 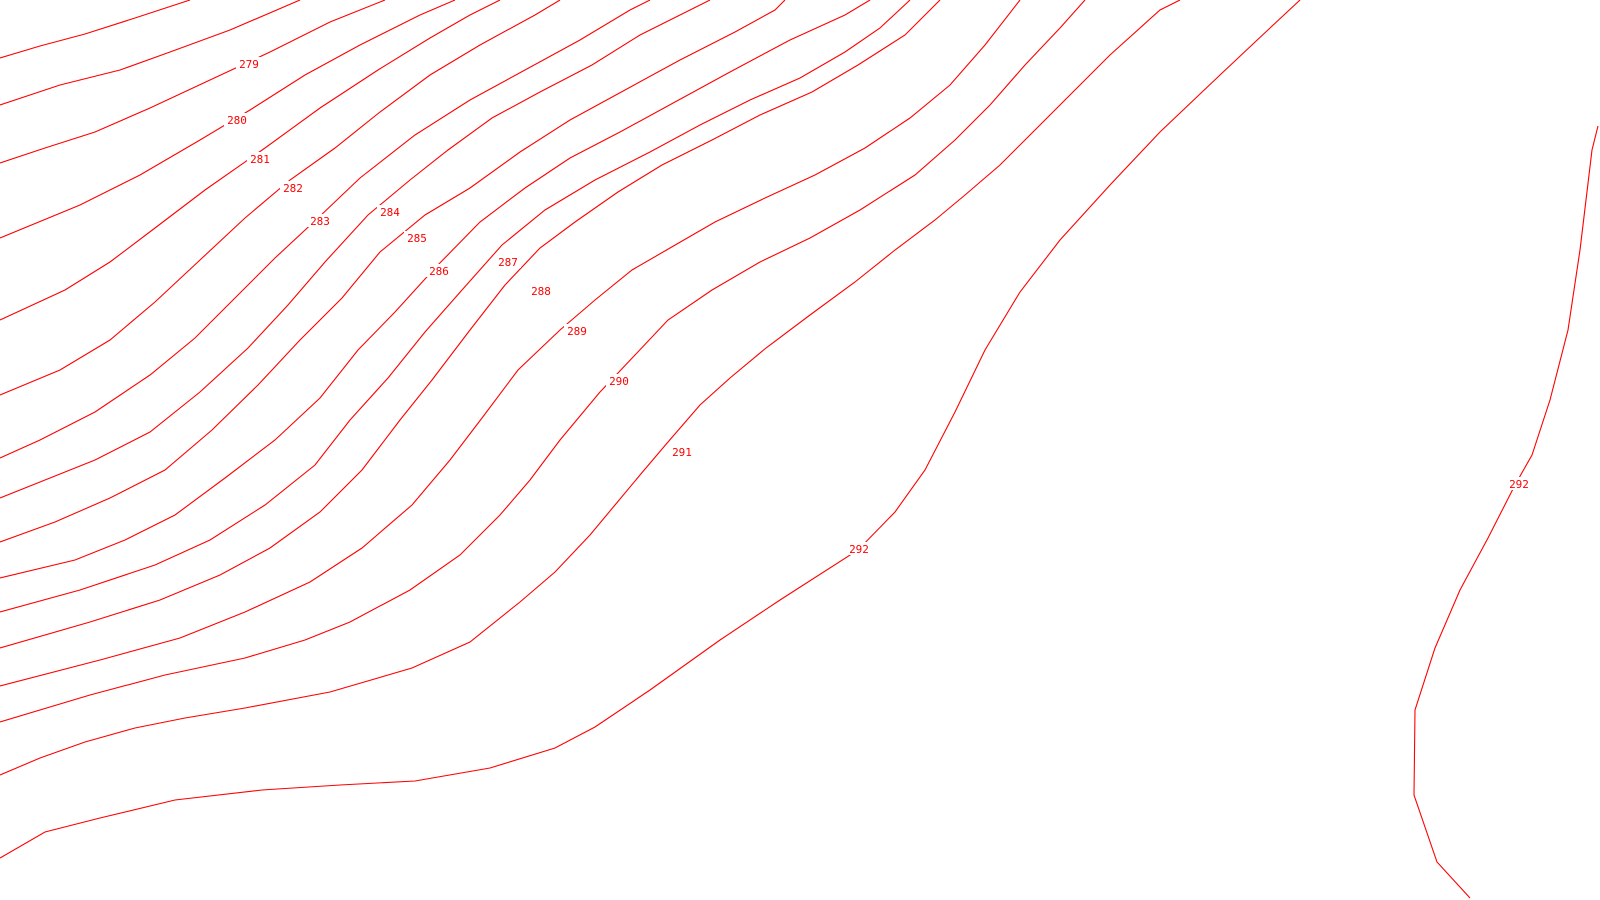 What do you see at coordinates (249, 64) in the screenshot?
I see `contour-label: 279` at bounding box center [249, 64].